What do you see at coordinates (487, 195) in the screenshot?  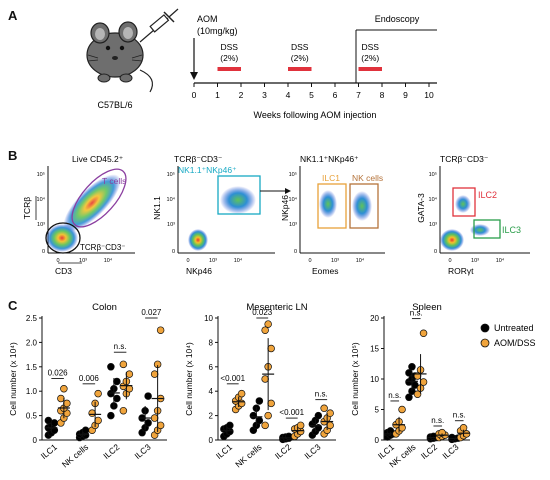 I see `ilc2-gate-label: ILC2` at bounding box center [487, 195].